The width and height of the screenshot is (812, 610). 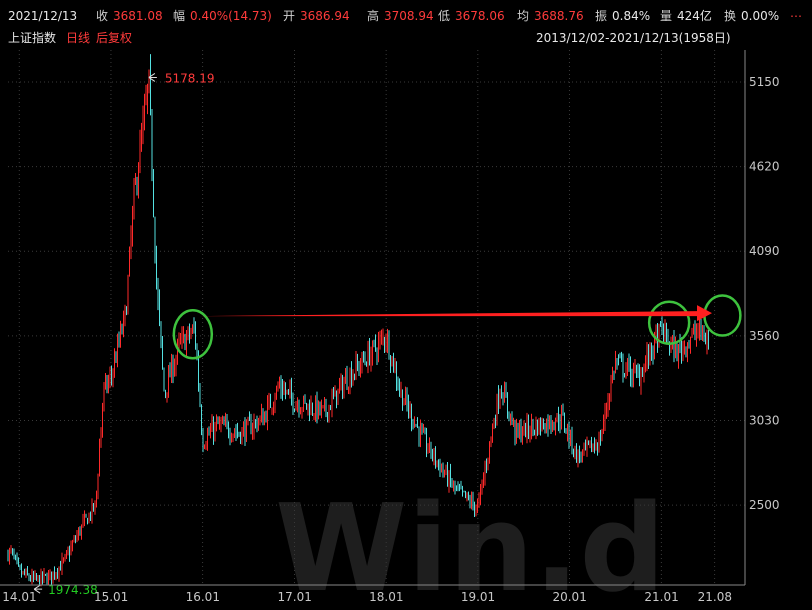 I want to click on high-label: 高, so click(x=373, y=16).